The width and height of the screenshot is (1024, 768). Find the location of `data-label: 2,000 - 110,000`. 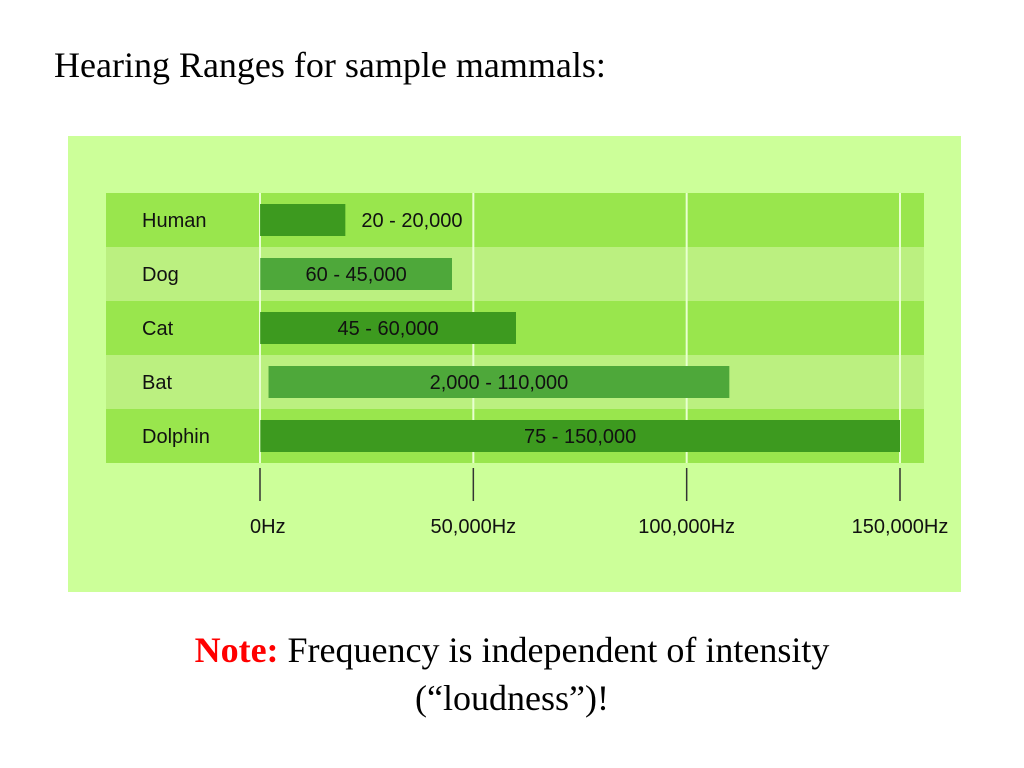

data-label: 2,000 - 110,000 is located at coordinates (499, 383).